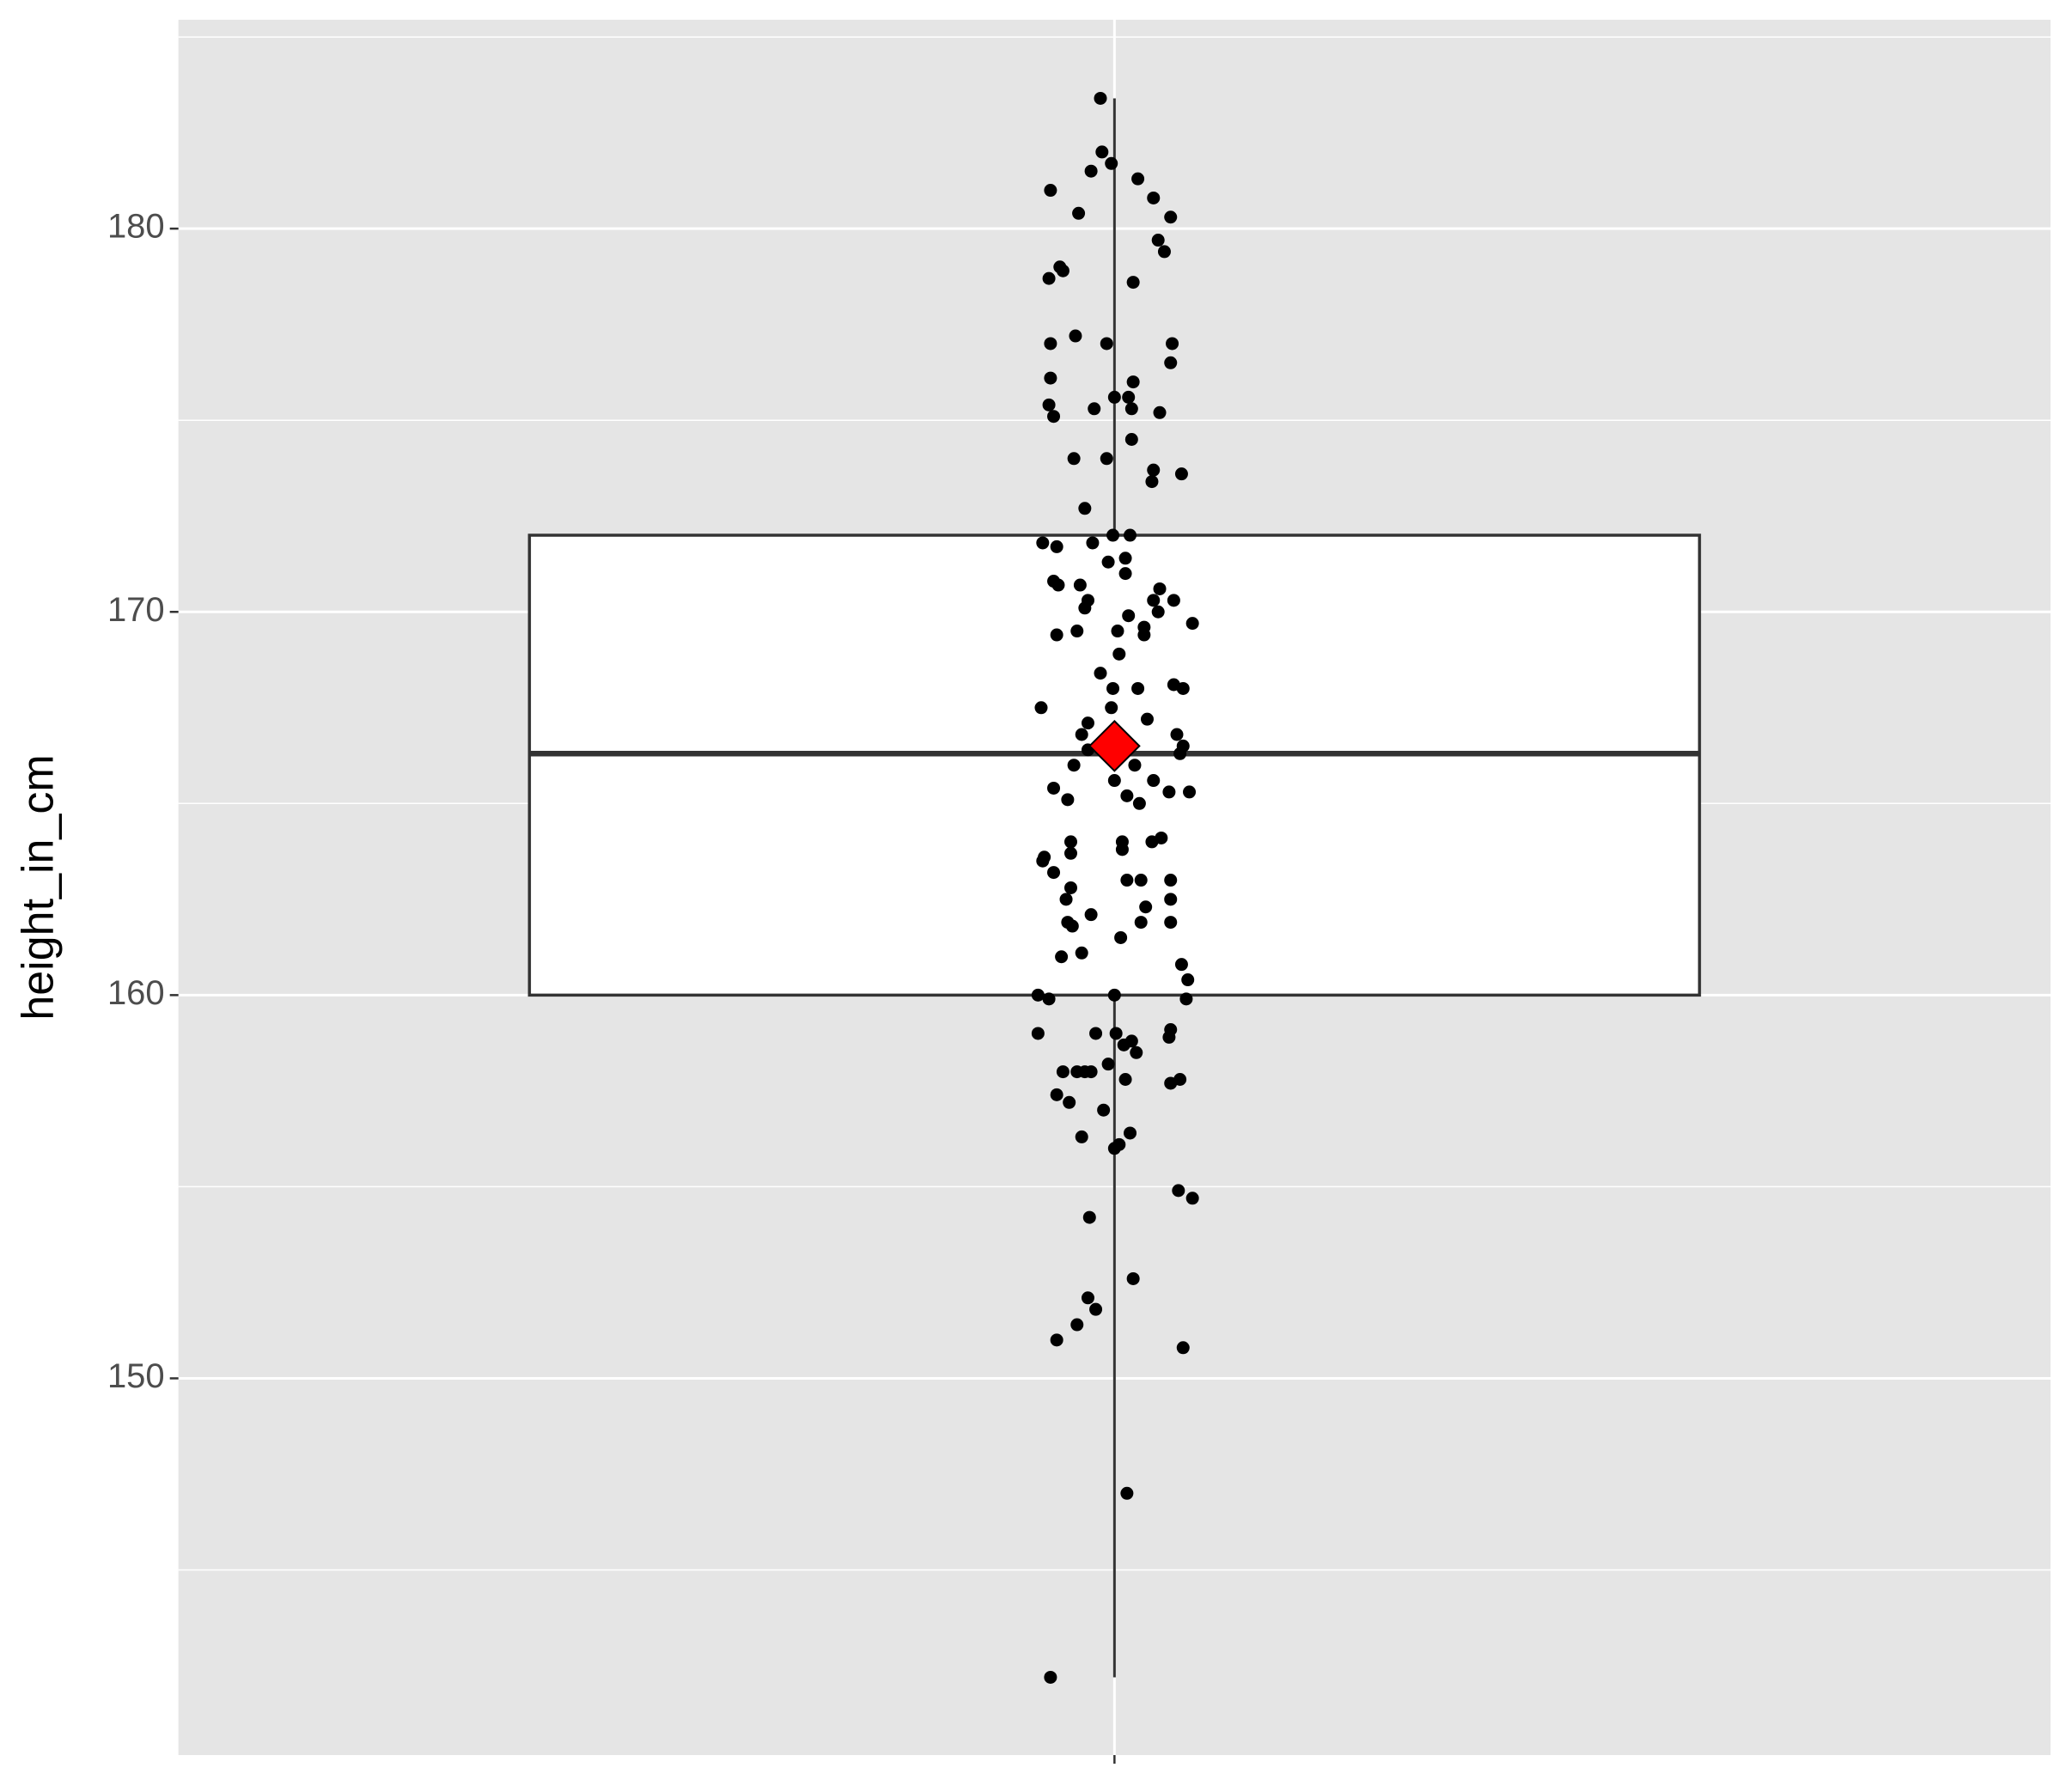  I want to click on y-tick-label: 150, so click(136, 1376).